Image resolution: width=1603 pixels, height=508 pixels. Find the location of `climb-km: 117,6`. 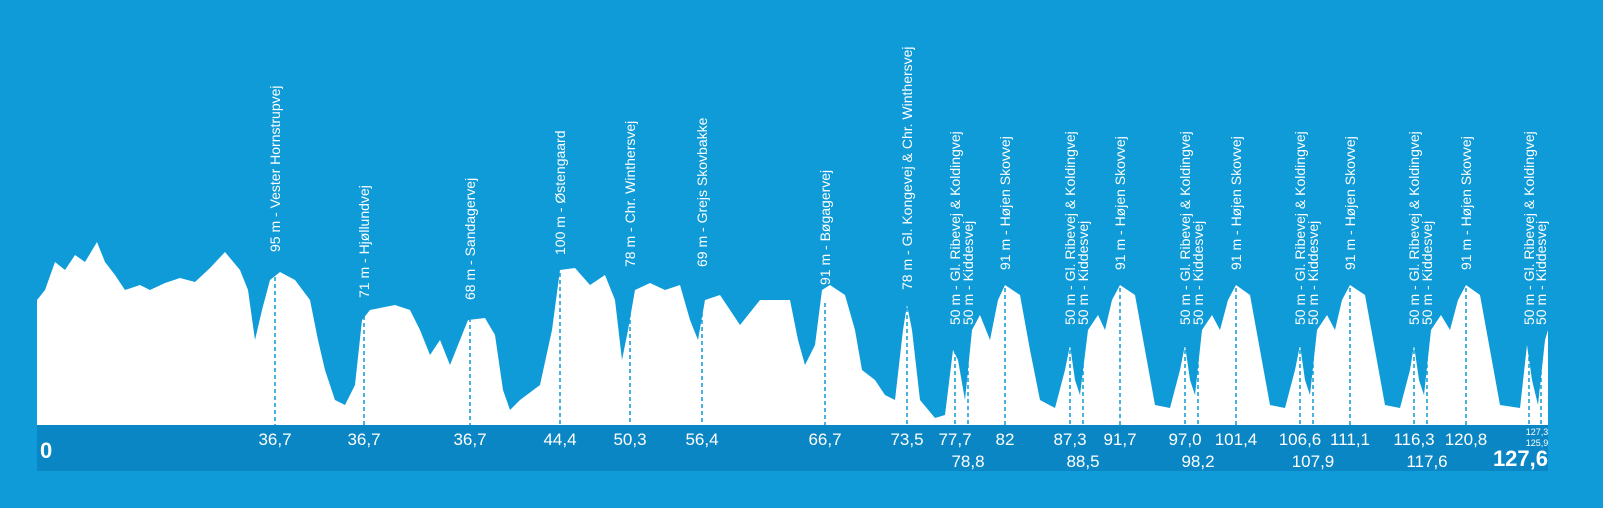

climb-km: 117,6 is located at coordinates (1426, 461).